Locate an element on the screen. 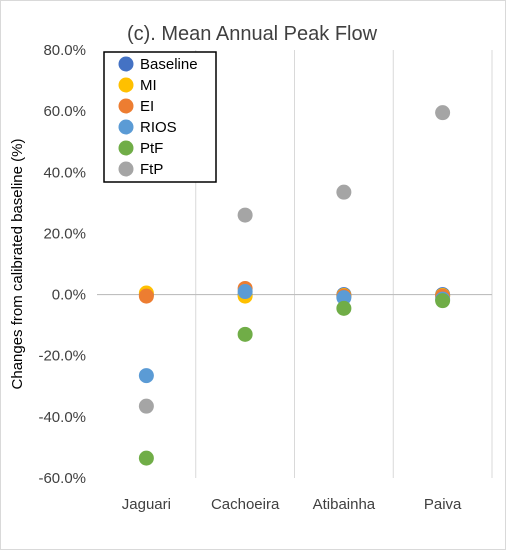 The height and width of the screenshot is (550, 506). point-ftp-atibainha is located at coordinates (344, 192).